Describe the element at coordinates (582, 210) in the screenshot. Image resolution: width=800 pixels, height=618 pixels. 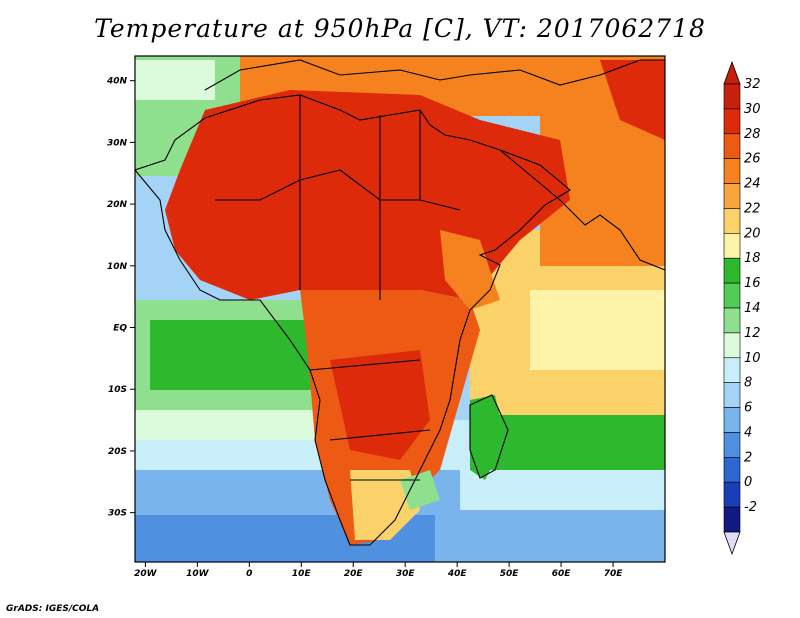
I see `arabia-coastline` at that location.